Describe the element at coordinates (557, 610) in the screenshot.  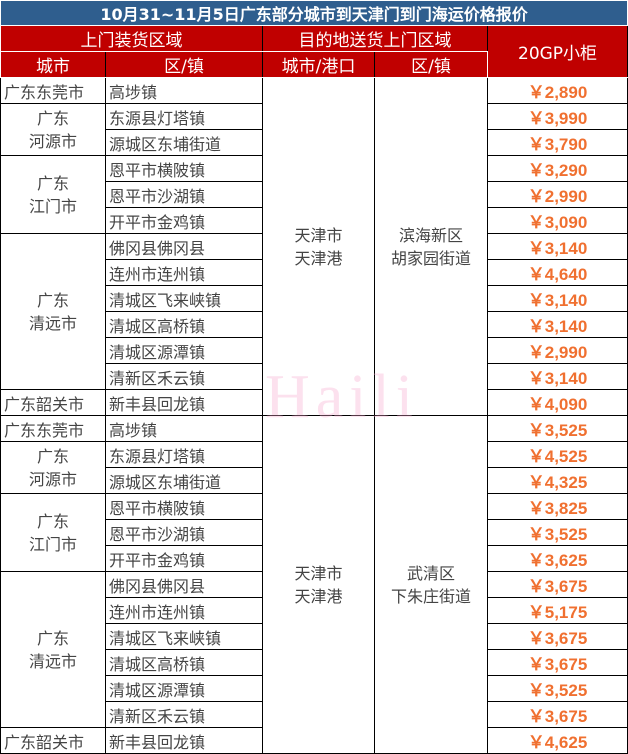
I see `price-20gp: ￥5,175` at that location.